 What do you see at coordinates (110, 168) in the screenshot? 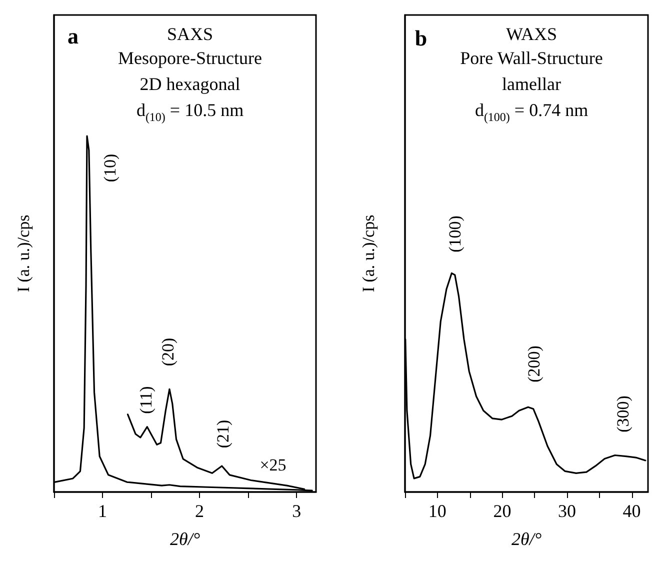
I see `annotation: (10)` at bounding box center [110, 168].